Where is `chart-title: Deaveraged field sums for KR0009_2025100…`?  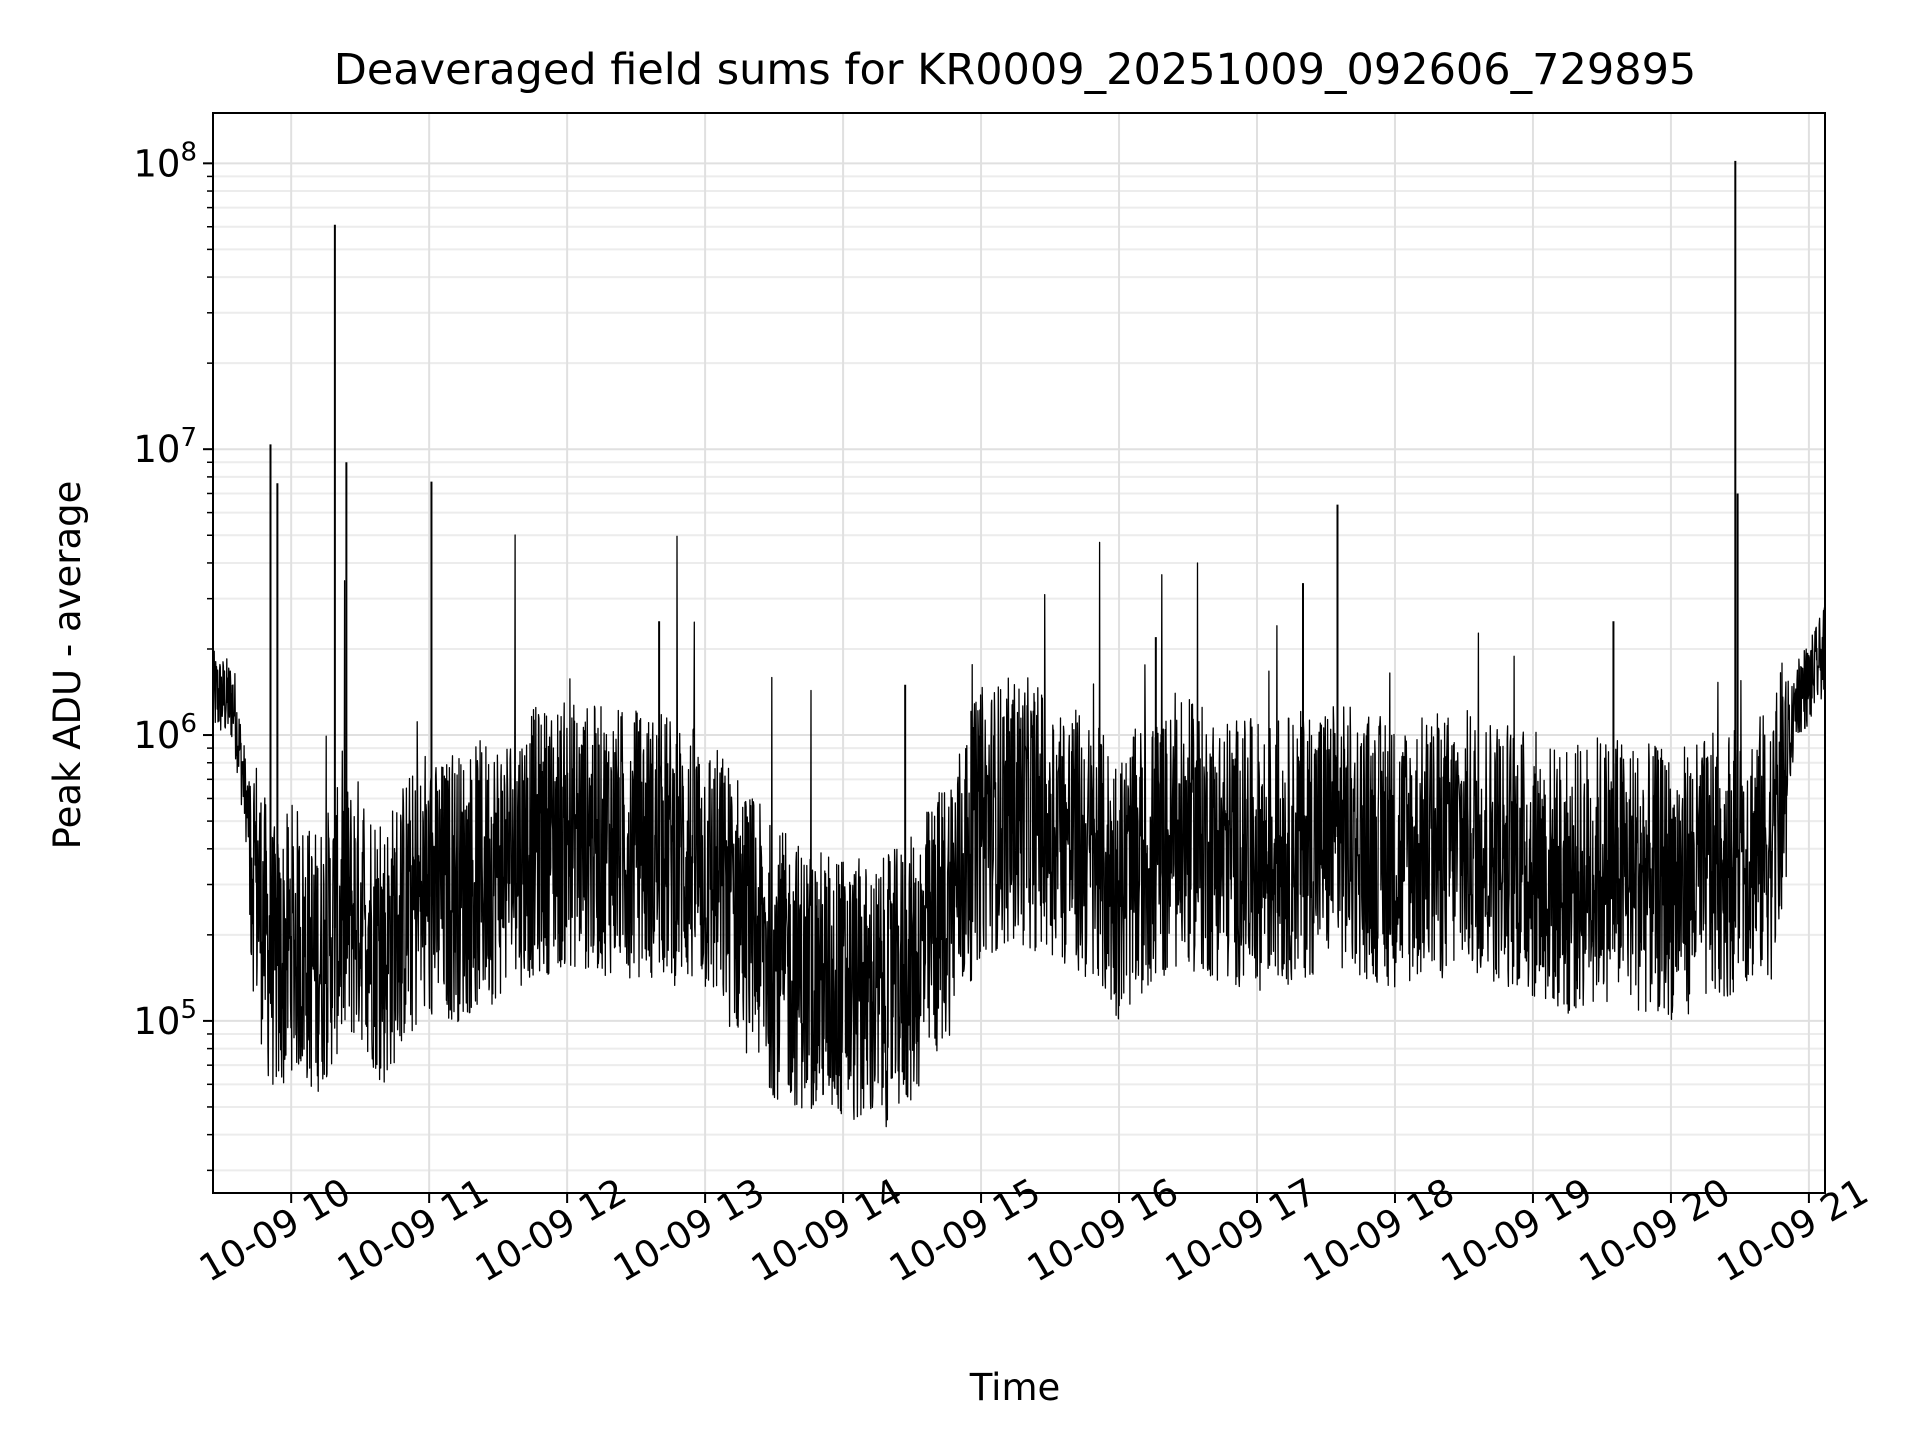 chart-title: Deaveraged field sums for KR0009_2025100… is located at coordinates (1015, 70).